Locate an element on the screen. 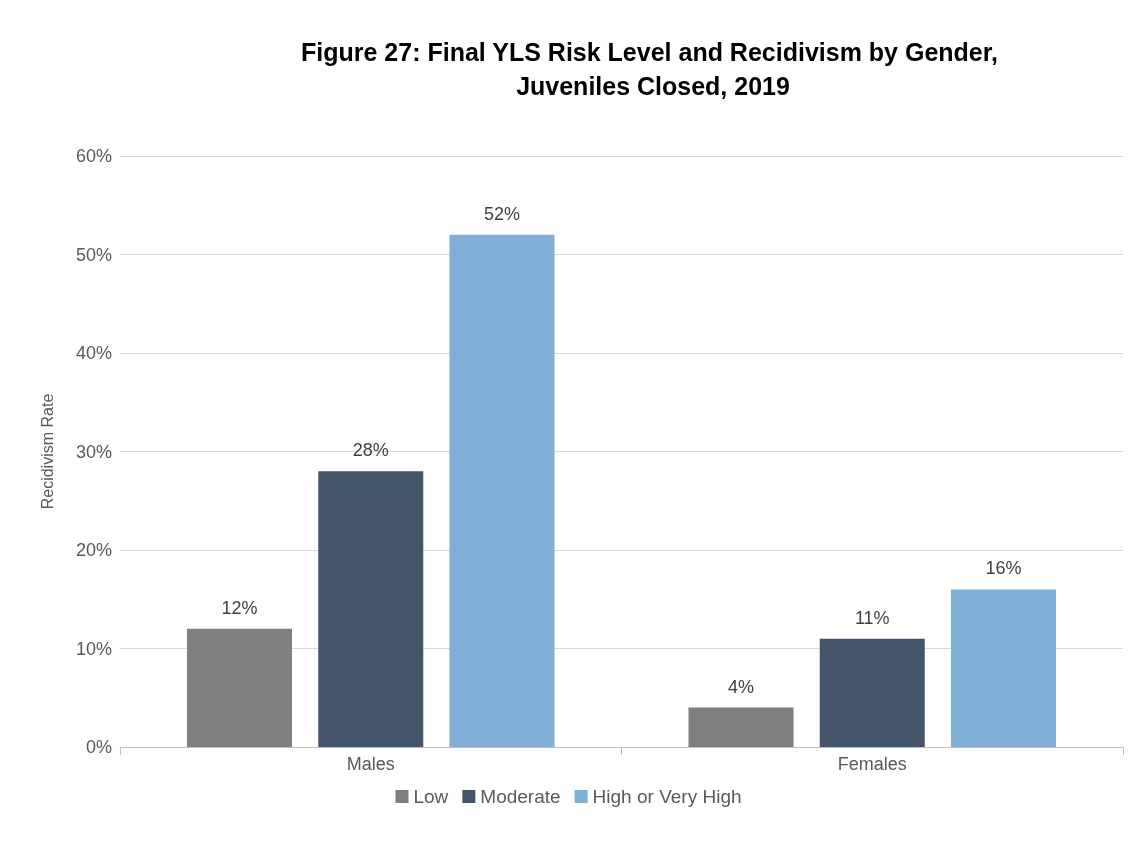 Image resolution: width=1137 pixels, height=841 pixels. y-tick-label: 40% is located at coordinates (93, 353).